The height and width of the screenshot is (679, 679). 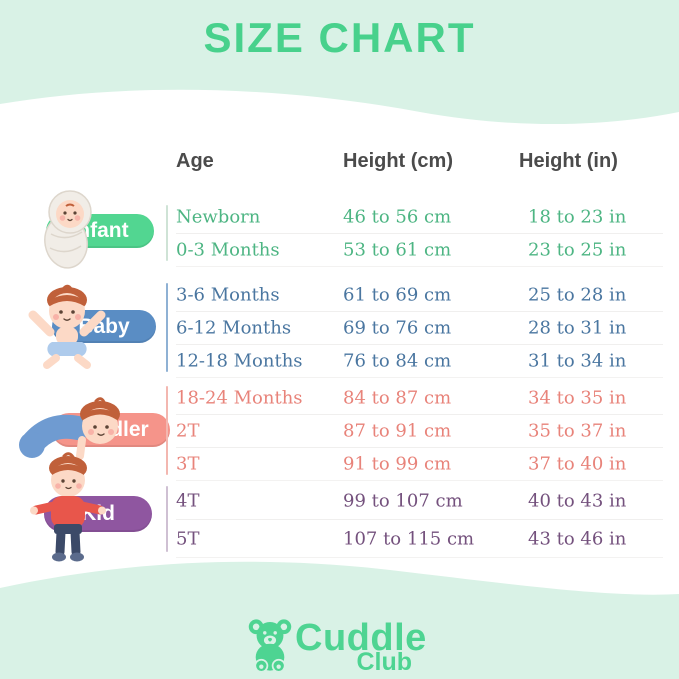 What do you see at coordinates (361, 638) in the screenshot?
I see `brand-name-line1: Cuddle` at bounding box center [361, 638].